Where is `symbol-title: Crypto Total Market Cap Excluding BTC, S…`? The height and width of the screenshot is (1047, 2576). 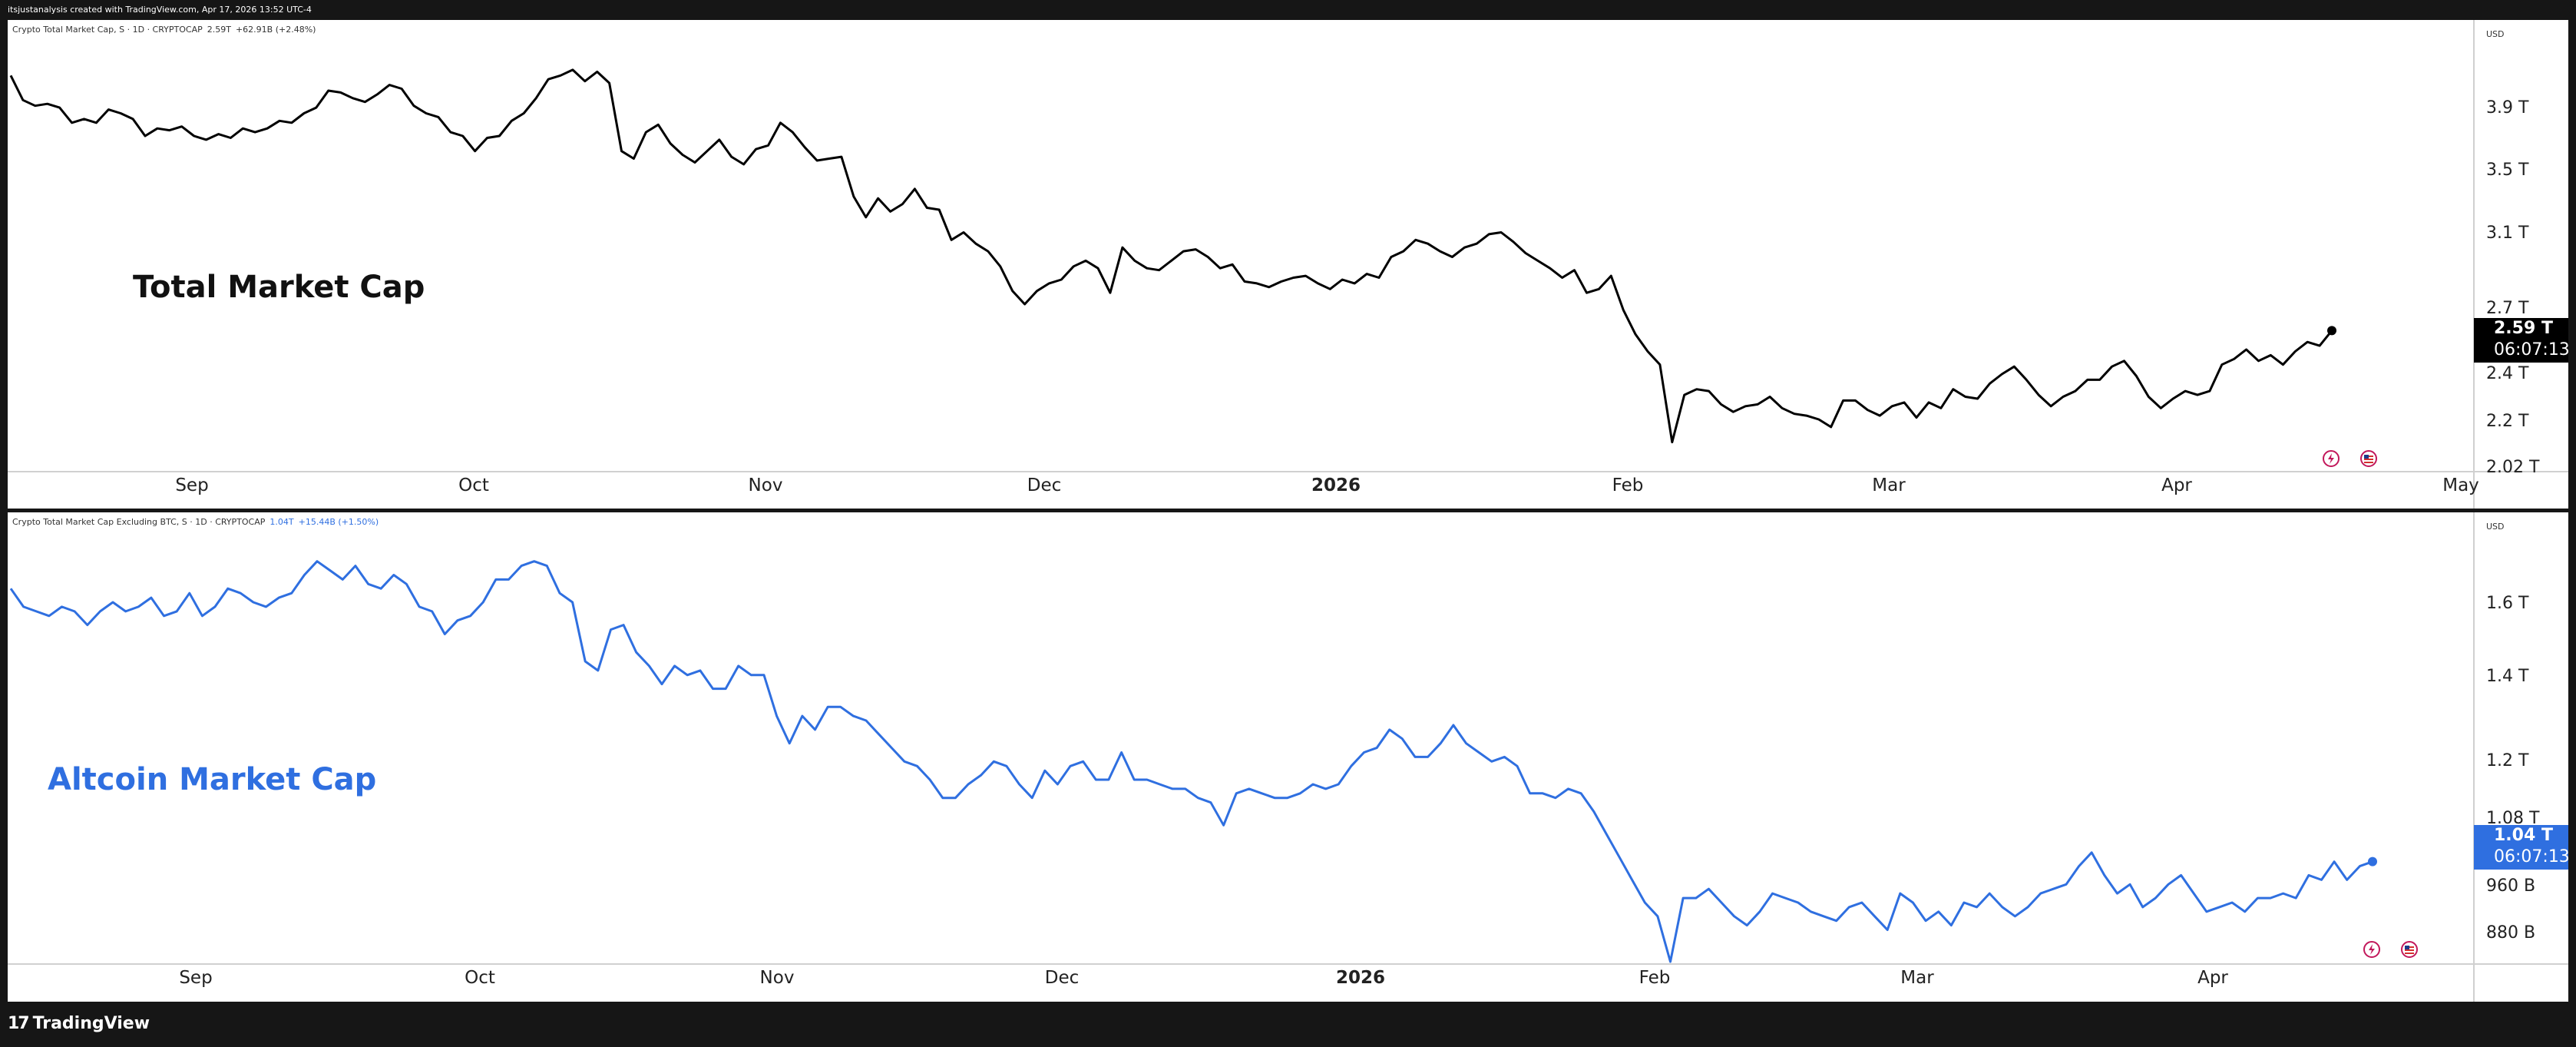
symbol-title: Crypto Total Market Cap Excluding BTC, S… is located at coordinates (139, 522).